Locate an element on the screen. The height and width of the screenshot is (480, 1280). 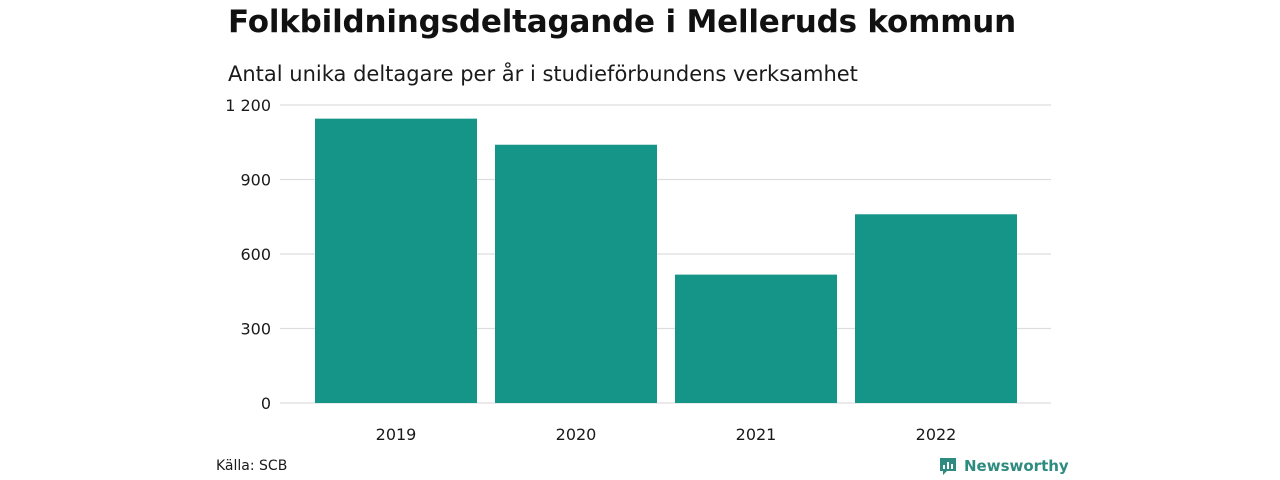
x-tick-label: 2019 is located at coordinates (396, 434).